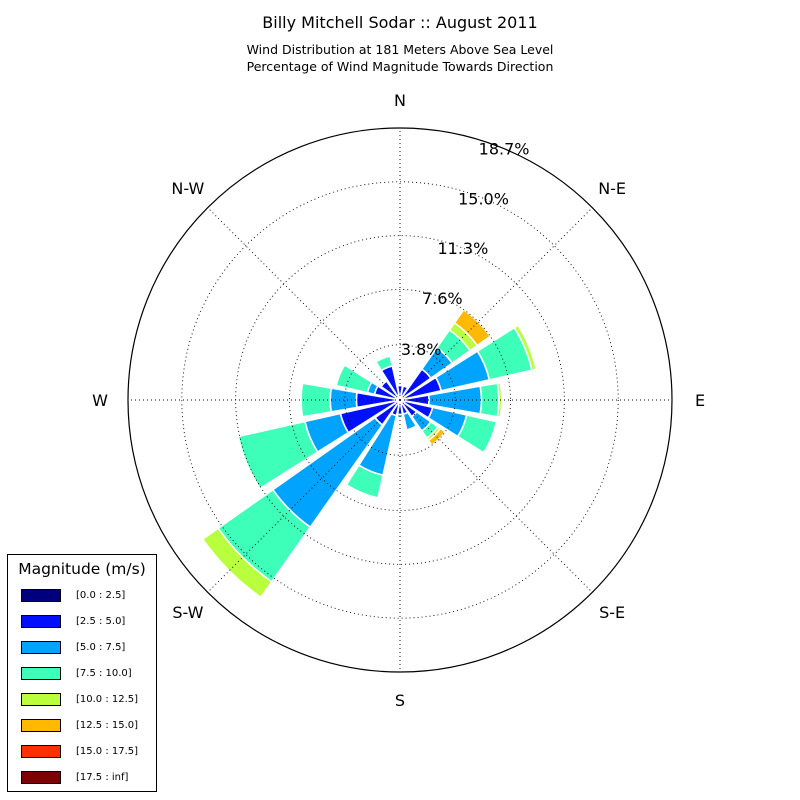  What do you see at coordinates (107, 725) in the screenshot?
I see `legend-label: [12.5 : 15.0]` at bounding box center [107, 725].